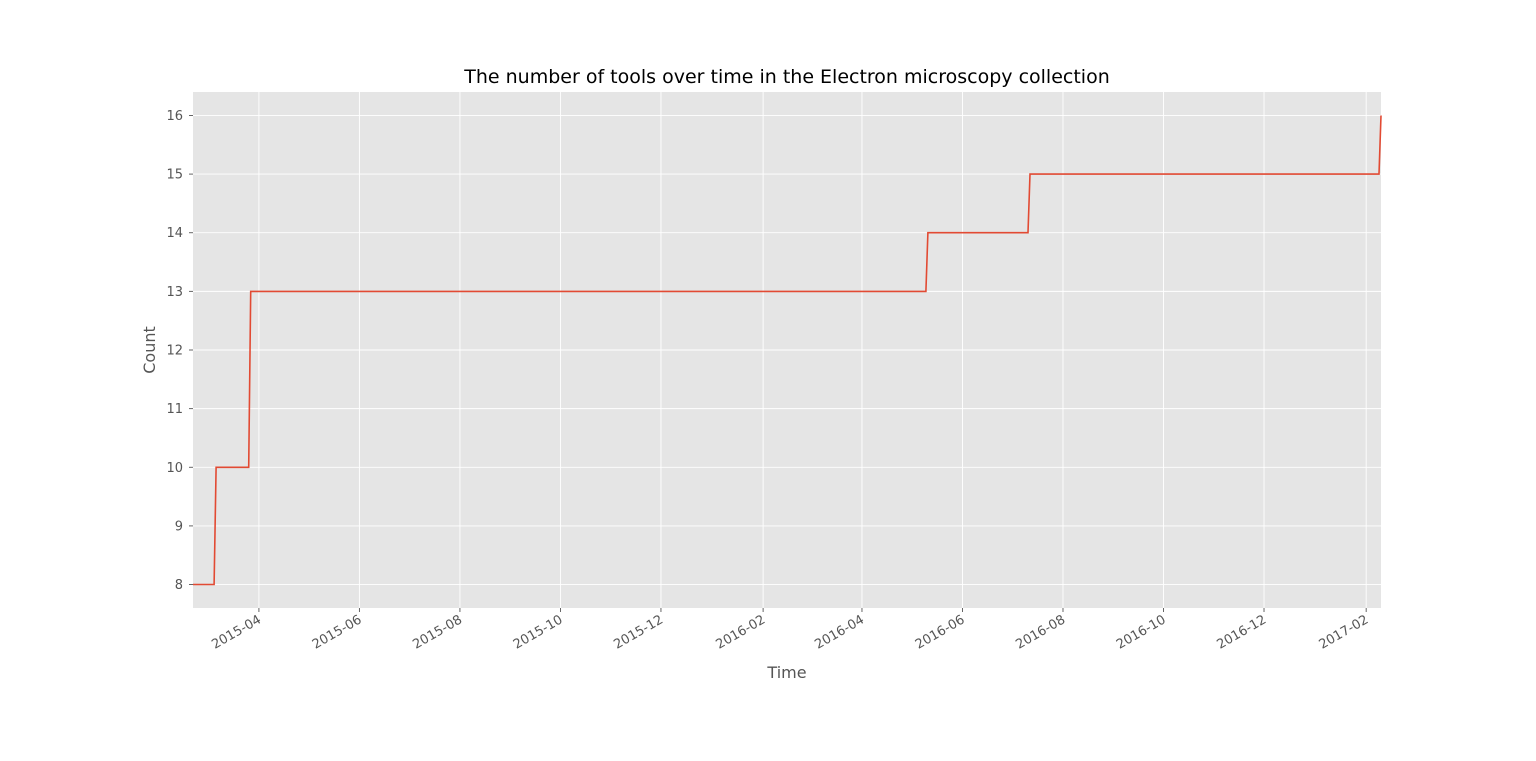  Describe the element at coordinates (174, 116) in the screenshot. I see `y-tick-label: 16` at that location.